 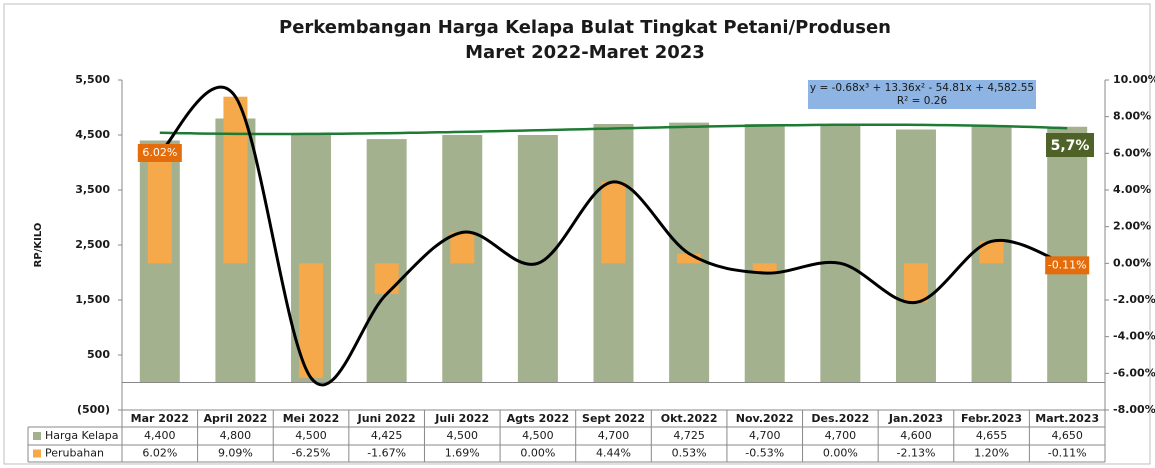 What do you see at coordinates (764, 453) in the screenshot?
I see `table-value: -0.53%` at bounding box center [764, 453].